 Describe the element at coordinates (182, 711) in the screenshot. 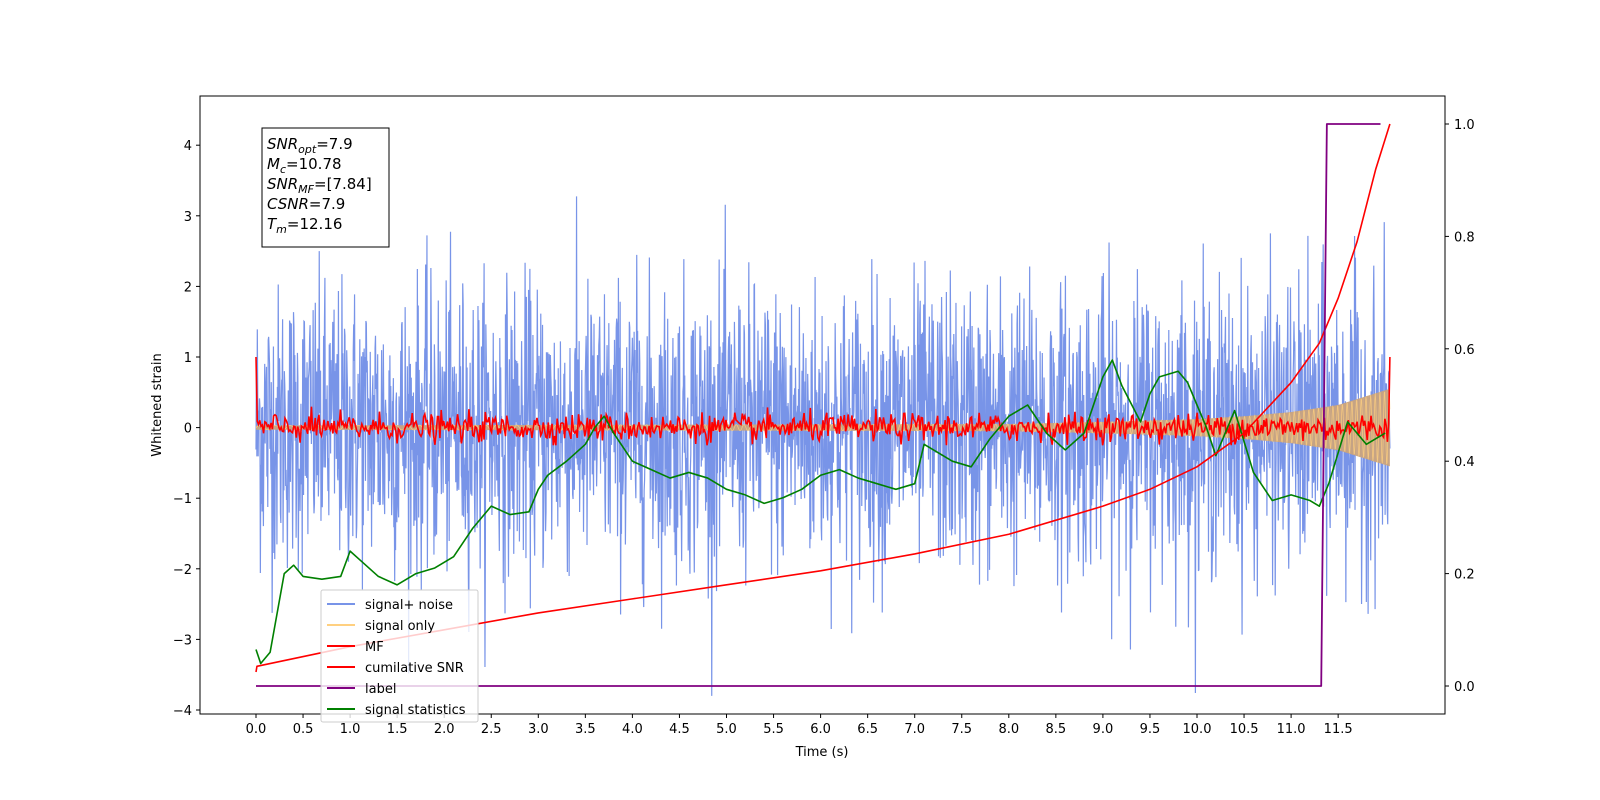

I see `y-tick-label: −4` at that location.